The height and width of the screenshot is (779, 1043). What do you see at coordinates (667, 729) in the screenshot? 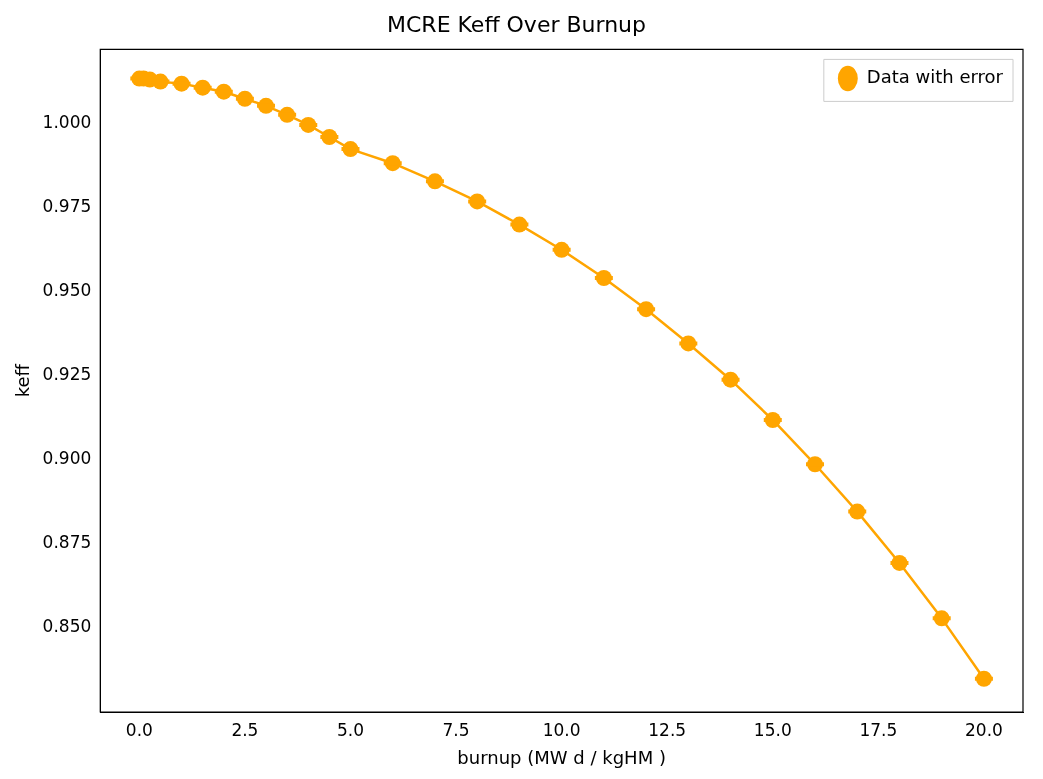
I see `x-tick-label: 12.5` at bounding box center [667, 729].